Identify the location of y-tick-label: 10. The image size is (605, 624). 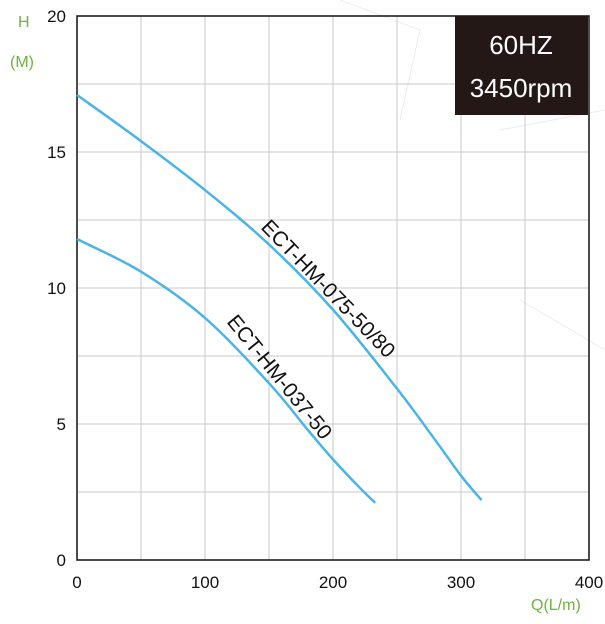
(56, 288).